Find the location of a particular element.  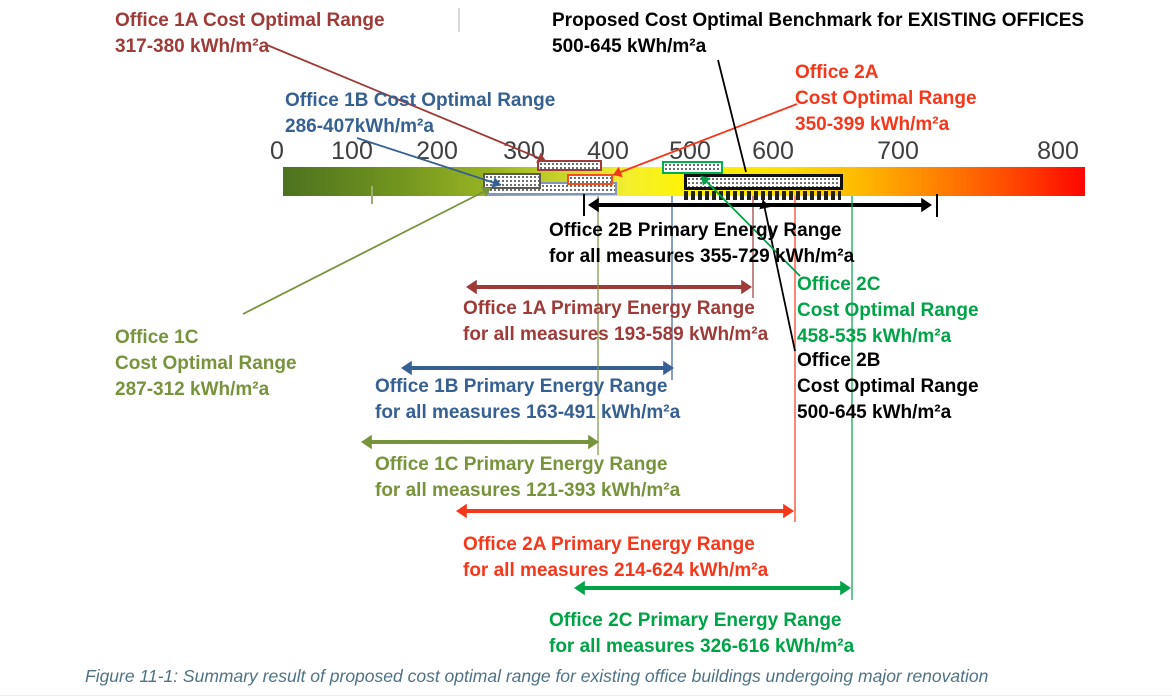

axis-tick-label: 600 is located at coordinates (773, 151).